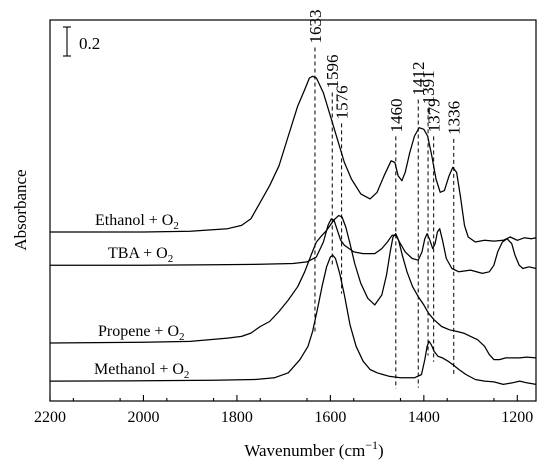  I want to click on x-tick-label-1800: 1800, so click(237, 417).